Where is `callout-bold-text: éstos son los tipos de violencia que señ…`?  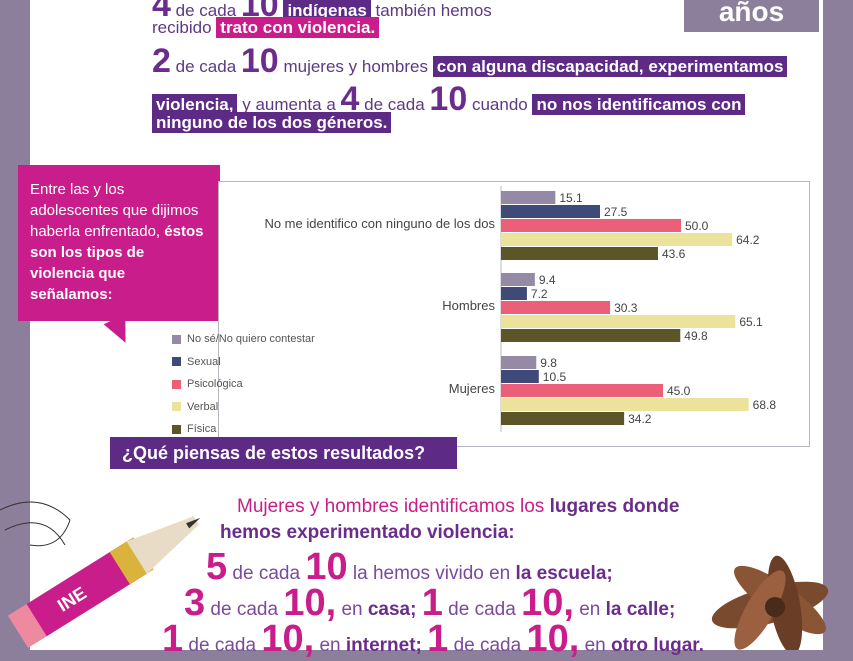
callout-bold-text: éstos son los tipos de violencia que señ… is located at coordinates (117, 263).